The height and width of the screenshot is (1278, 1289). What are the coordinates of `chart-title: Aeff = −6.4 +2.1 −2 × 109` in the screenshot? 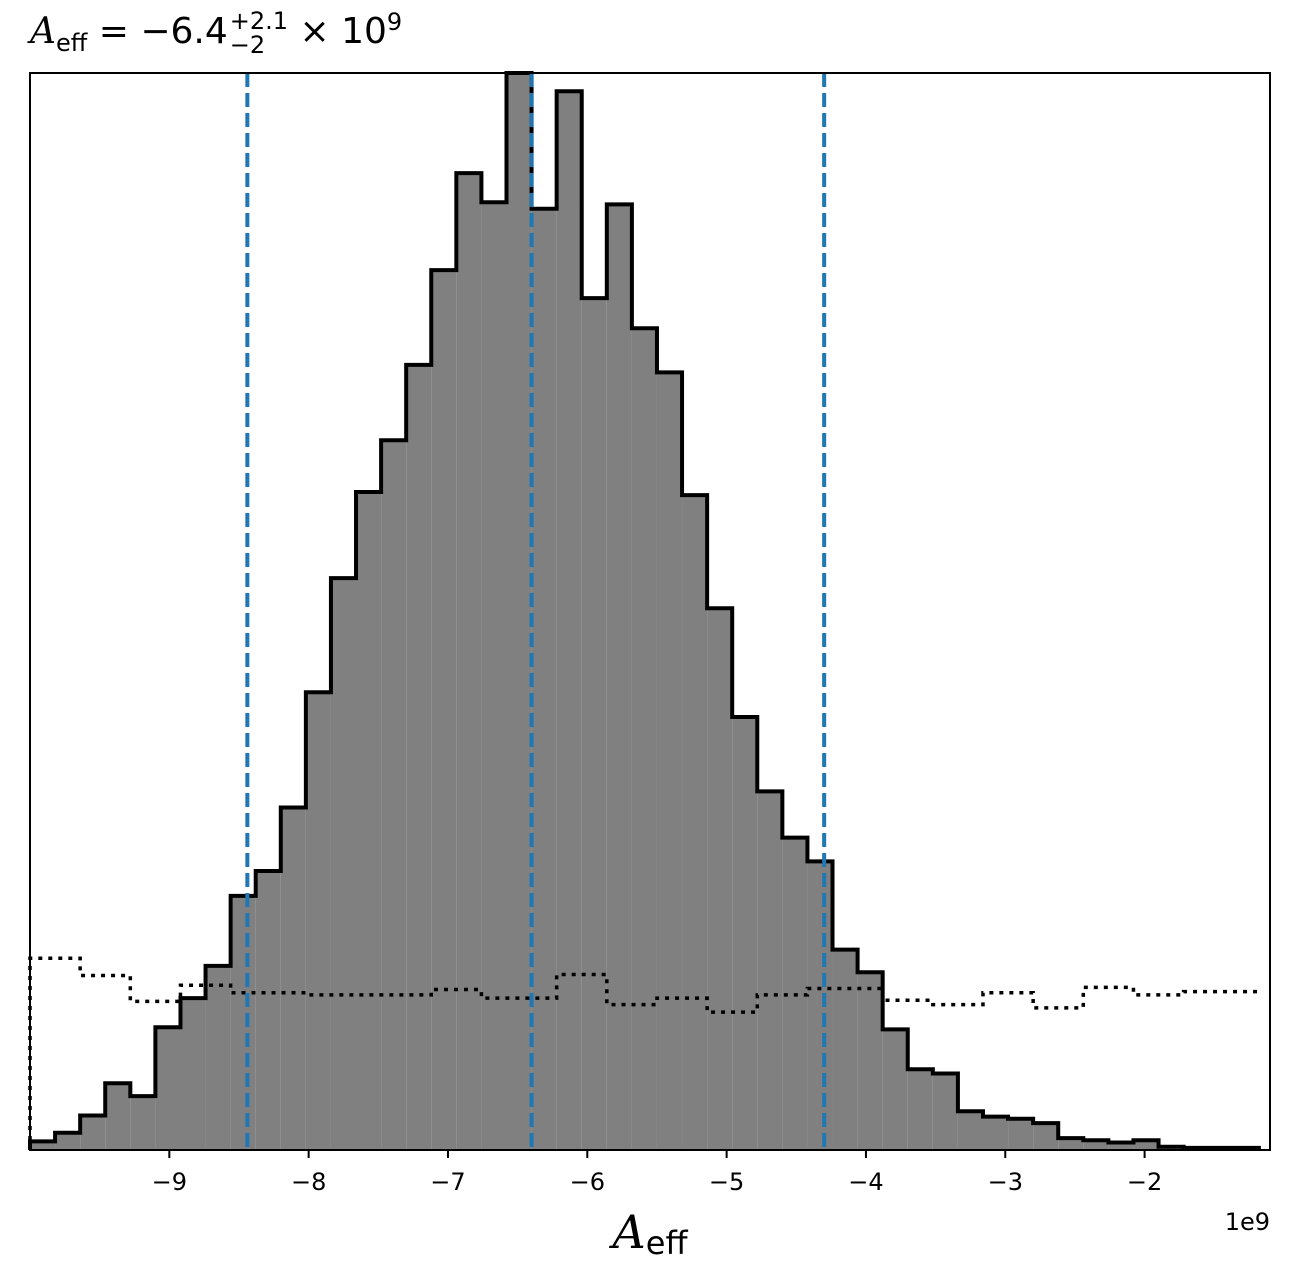 It's located at (216, 32).